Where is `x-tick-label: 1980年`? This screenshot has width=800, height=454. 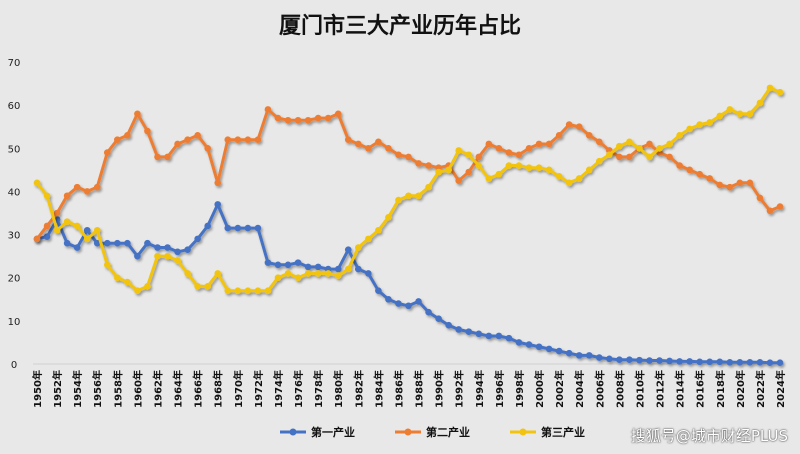
x-tick-label: 1980年 is located at coordinates (338, 389).